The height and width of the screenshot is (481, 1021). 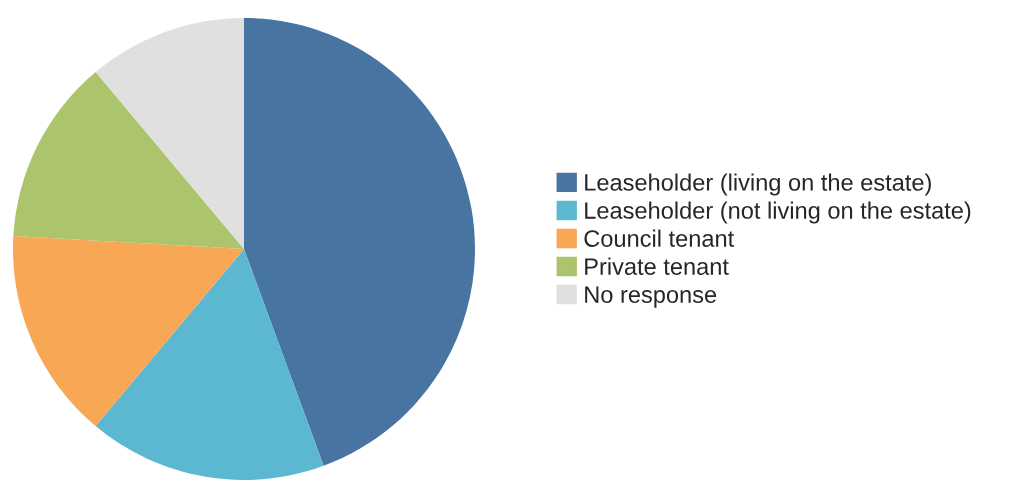 What do you see at coordinates (778, 212) in the screenshot?
I see `legend-label: Leaseholder (not living on the estate)` at bounding box center [778, 212].